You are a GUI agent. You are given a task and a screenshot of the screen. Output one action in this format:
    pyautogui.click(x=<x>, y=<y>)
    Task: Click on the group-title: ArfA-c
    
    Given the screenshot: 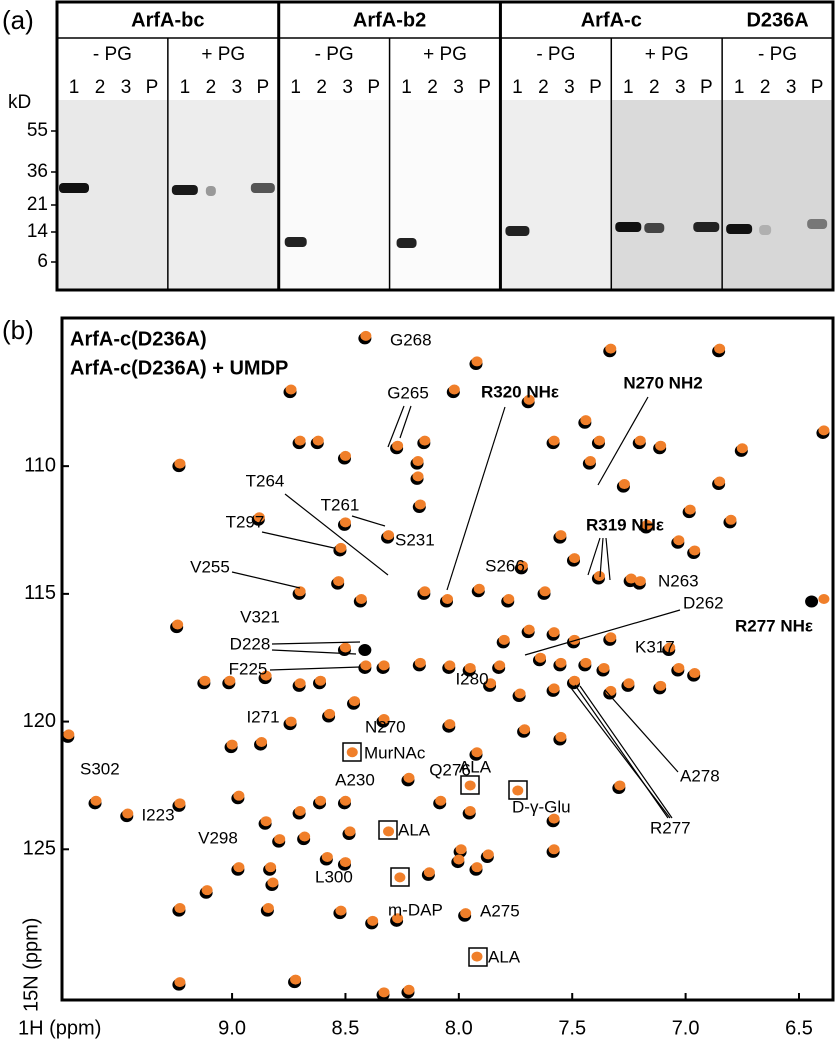 What is the action you would take?
    pyautogui.click(x=611, y=20)
    